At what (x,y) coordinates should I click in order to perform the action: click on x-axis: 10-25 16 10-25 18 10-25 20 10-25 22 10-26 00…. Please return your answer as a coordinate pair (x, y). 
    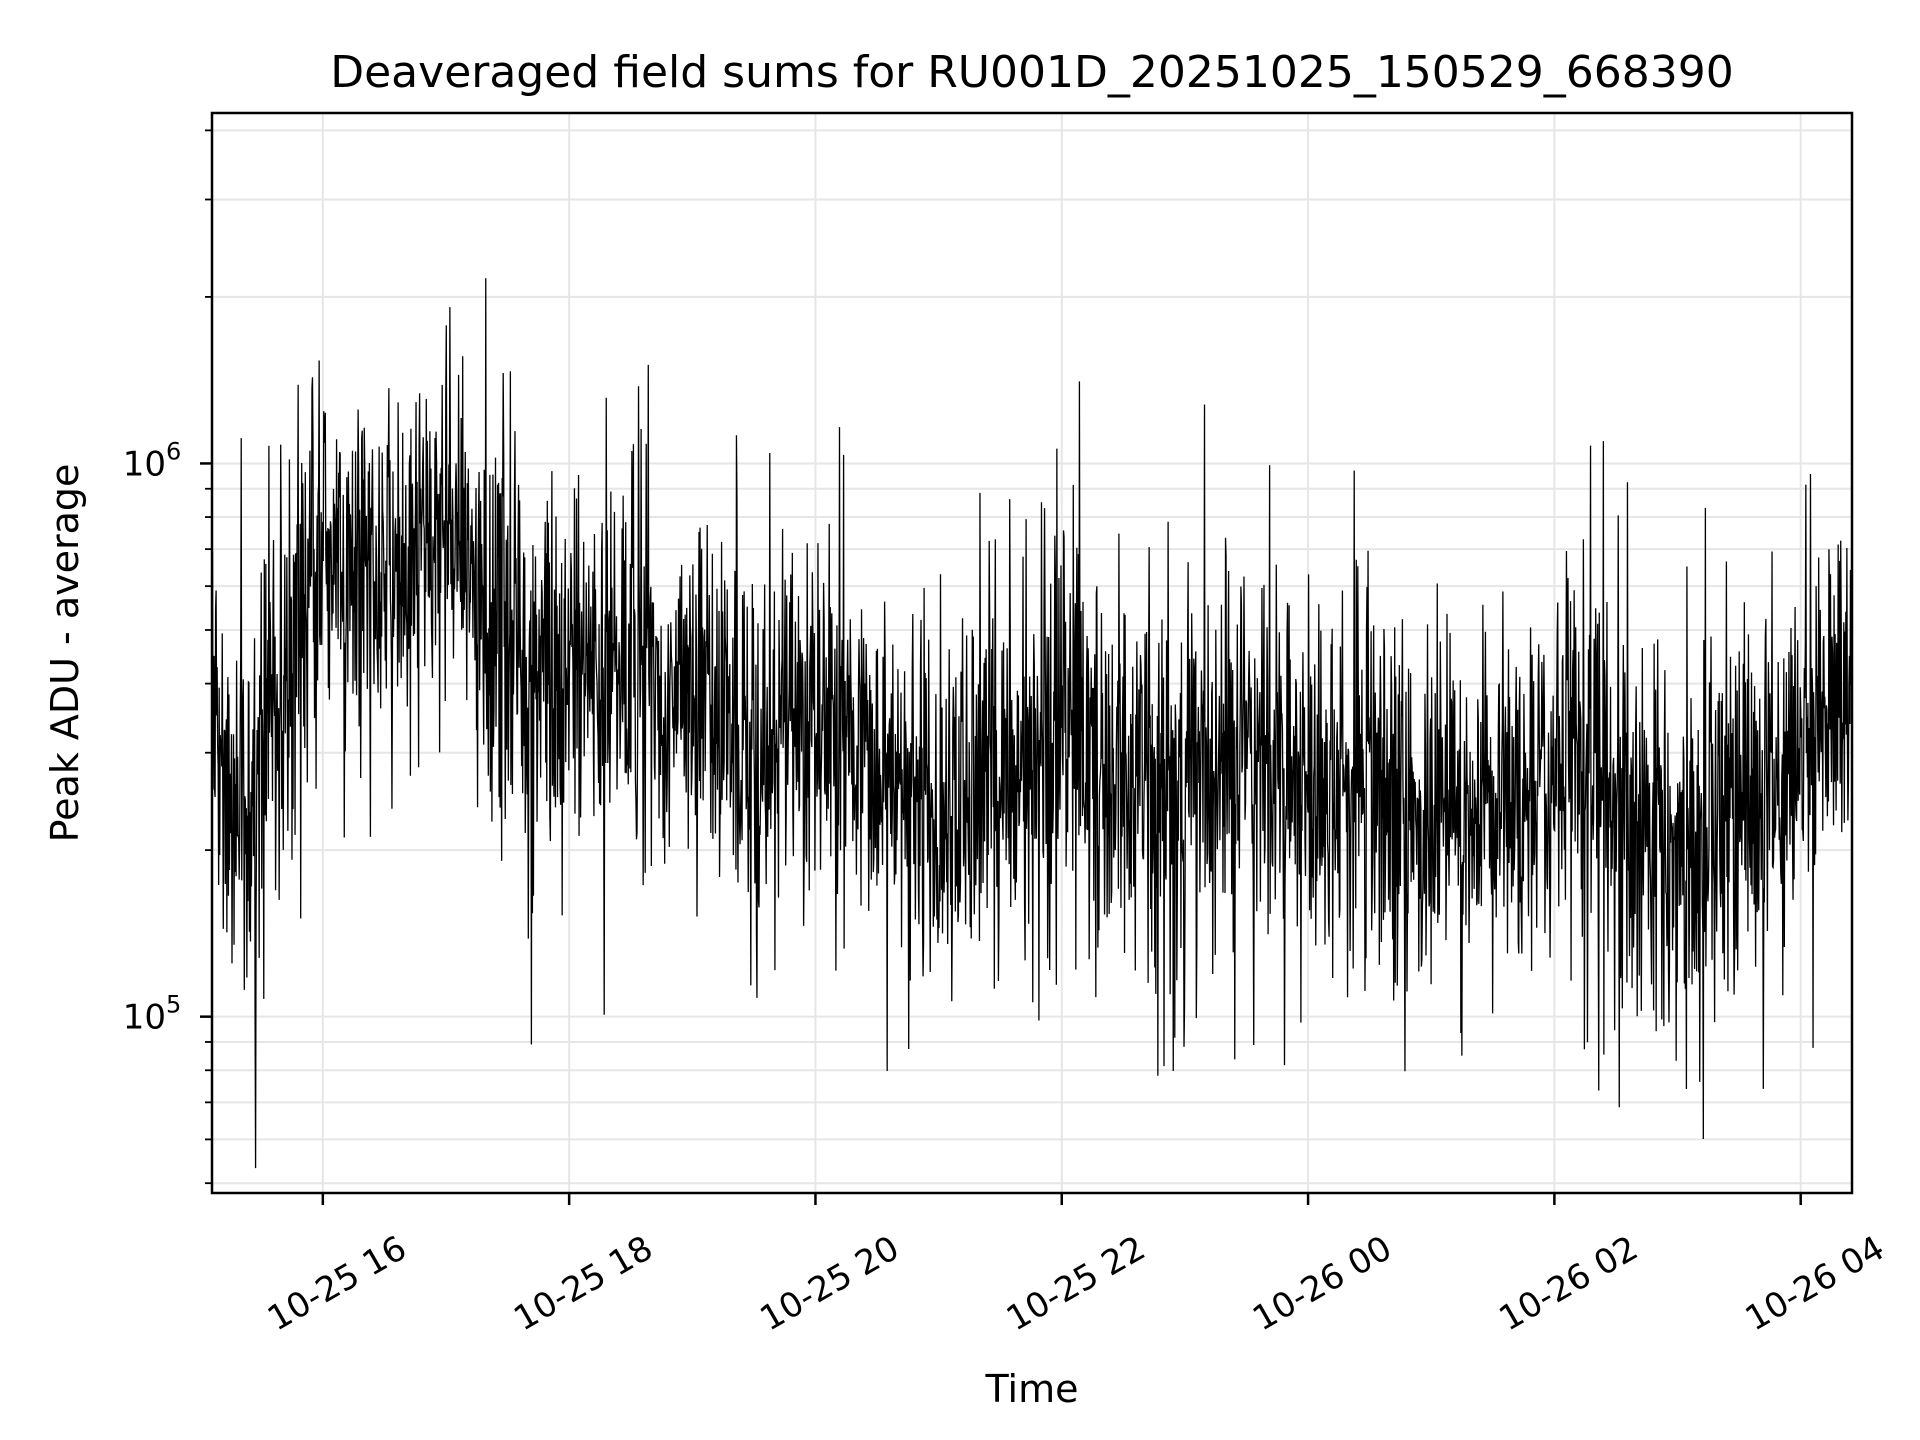
    Looking at the image, I should click on (1076, 1266).